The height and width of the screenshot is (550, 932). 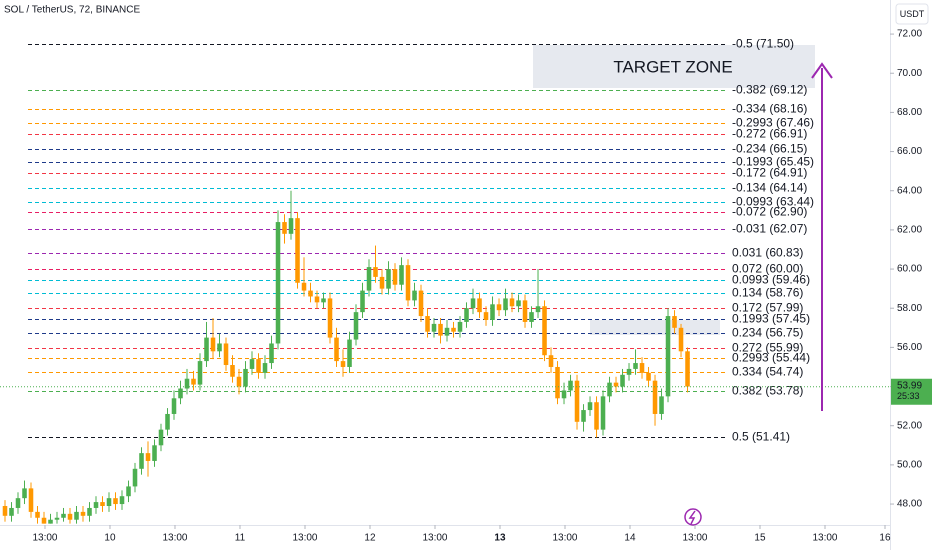 I want to click on fib-label: -0.234 (66.15), so click(x=769, y=149).